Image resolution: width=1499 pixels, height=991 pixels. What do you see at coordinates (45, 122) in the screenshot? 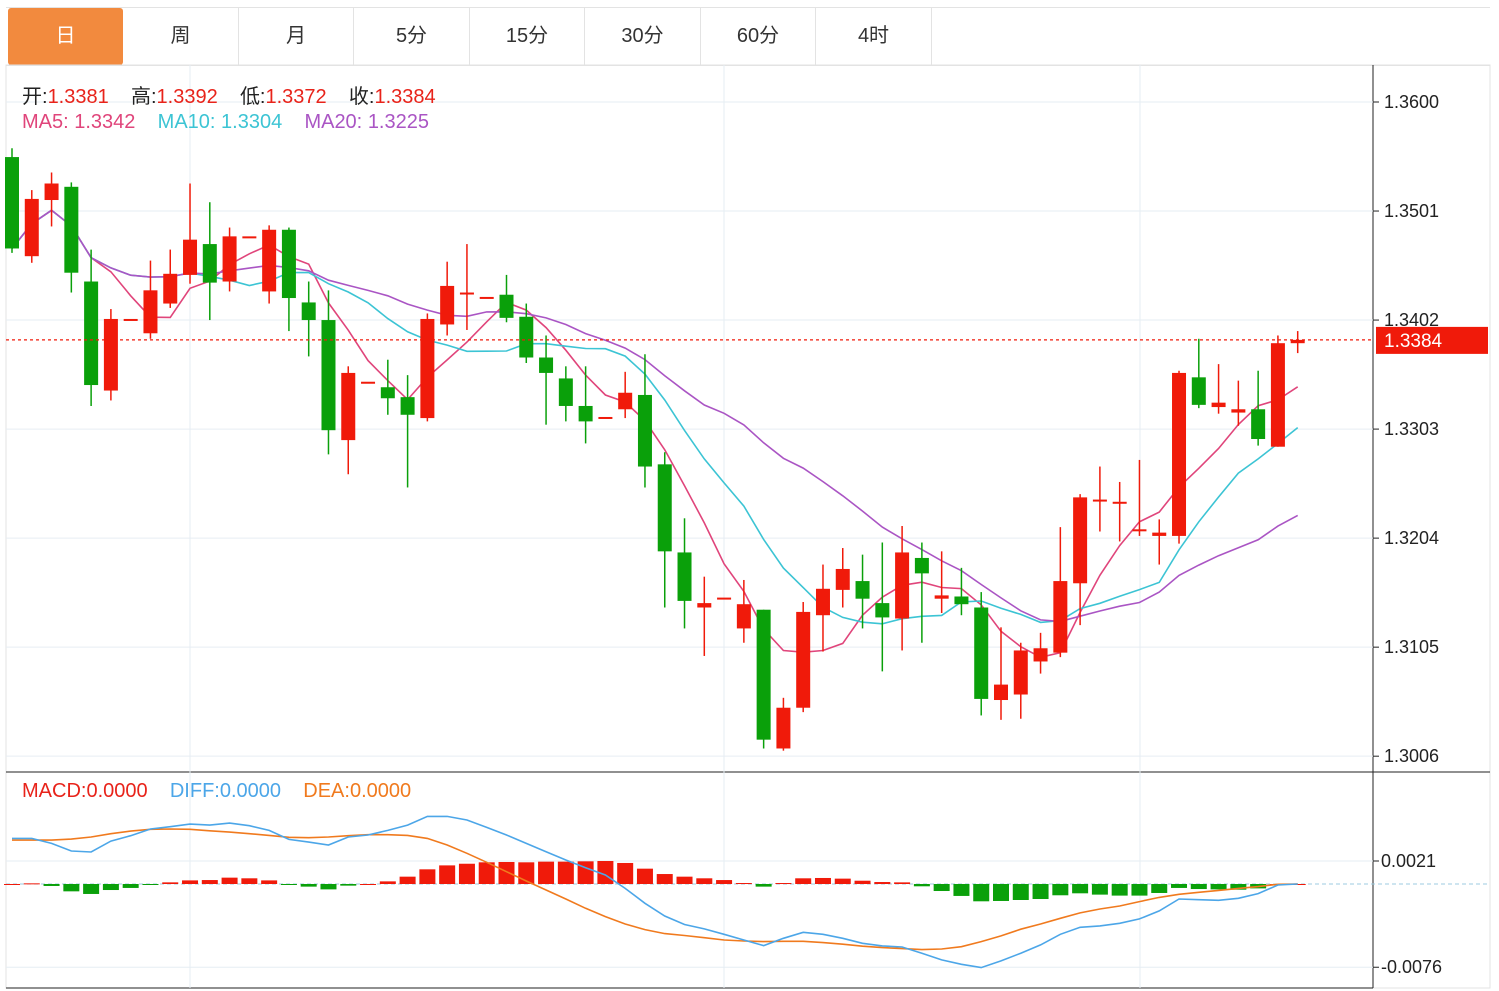
I see `ma5-label: MA5:` at bounding box center [45, 122].